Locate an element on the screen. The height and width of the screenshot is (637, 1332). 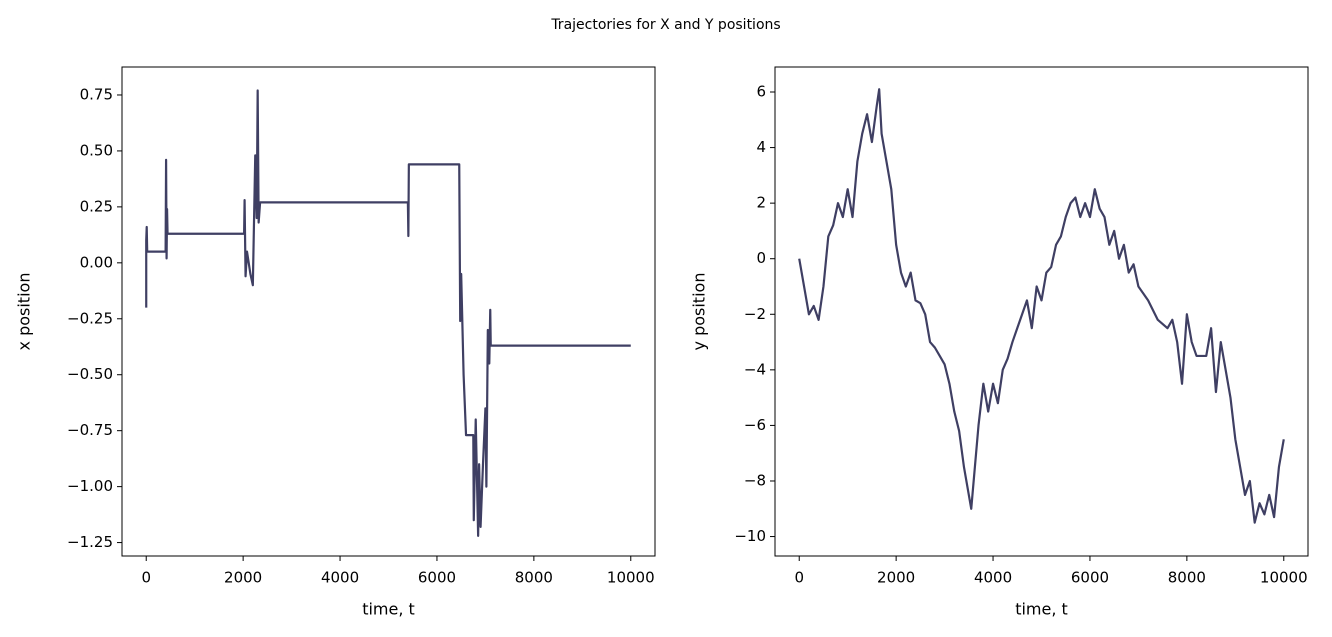
y-tick-label: −0.75 is located at coordinates (90, 430).